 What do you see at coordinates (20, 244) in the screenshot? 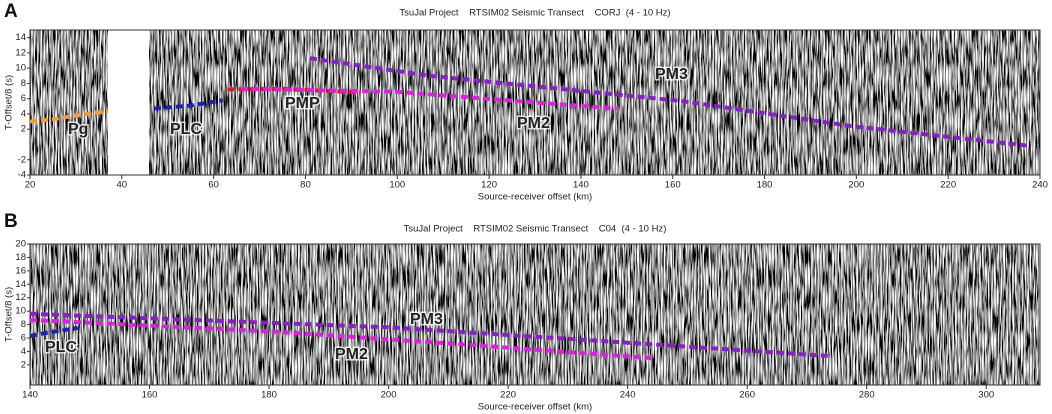
I see `y-tick-label: 20` at bounding box center [20, 244].